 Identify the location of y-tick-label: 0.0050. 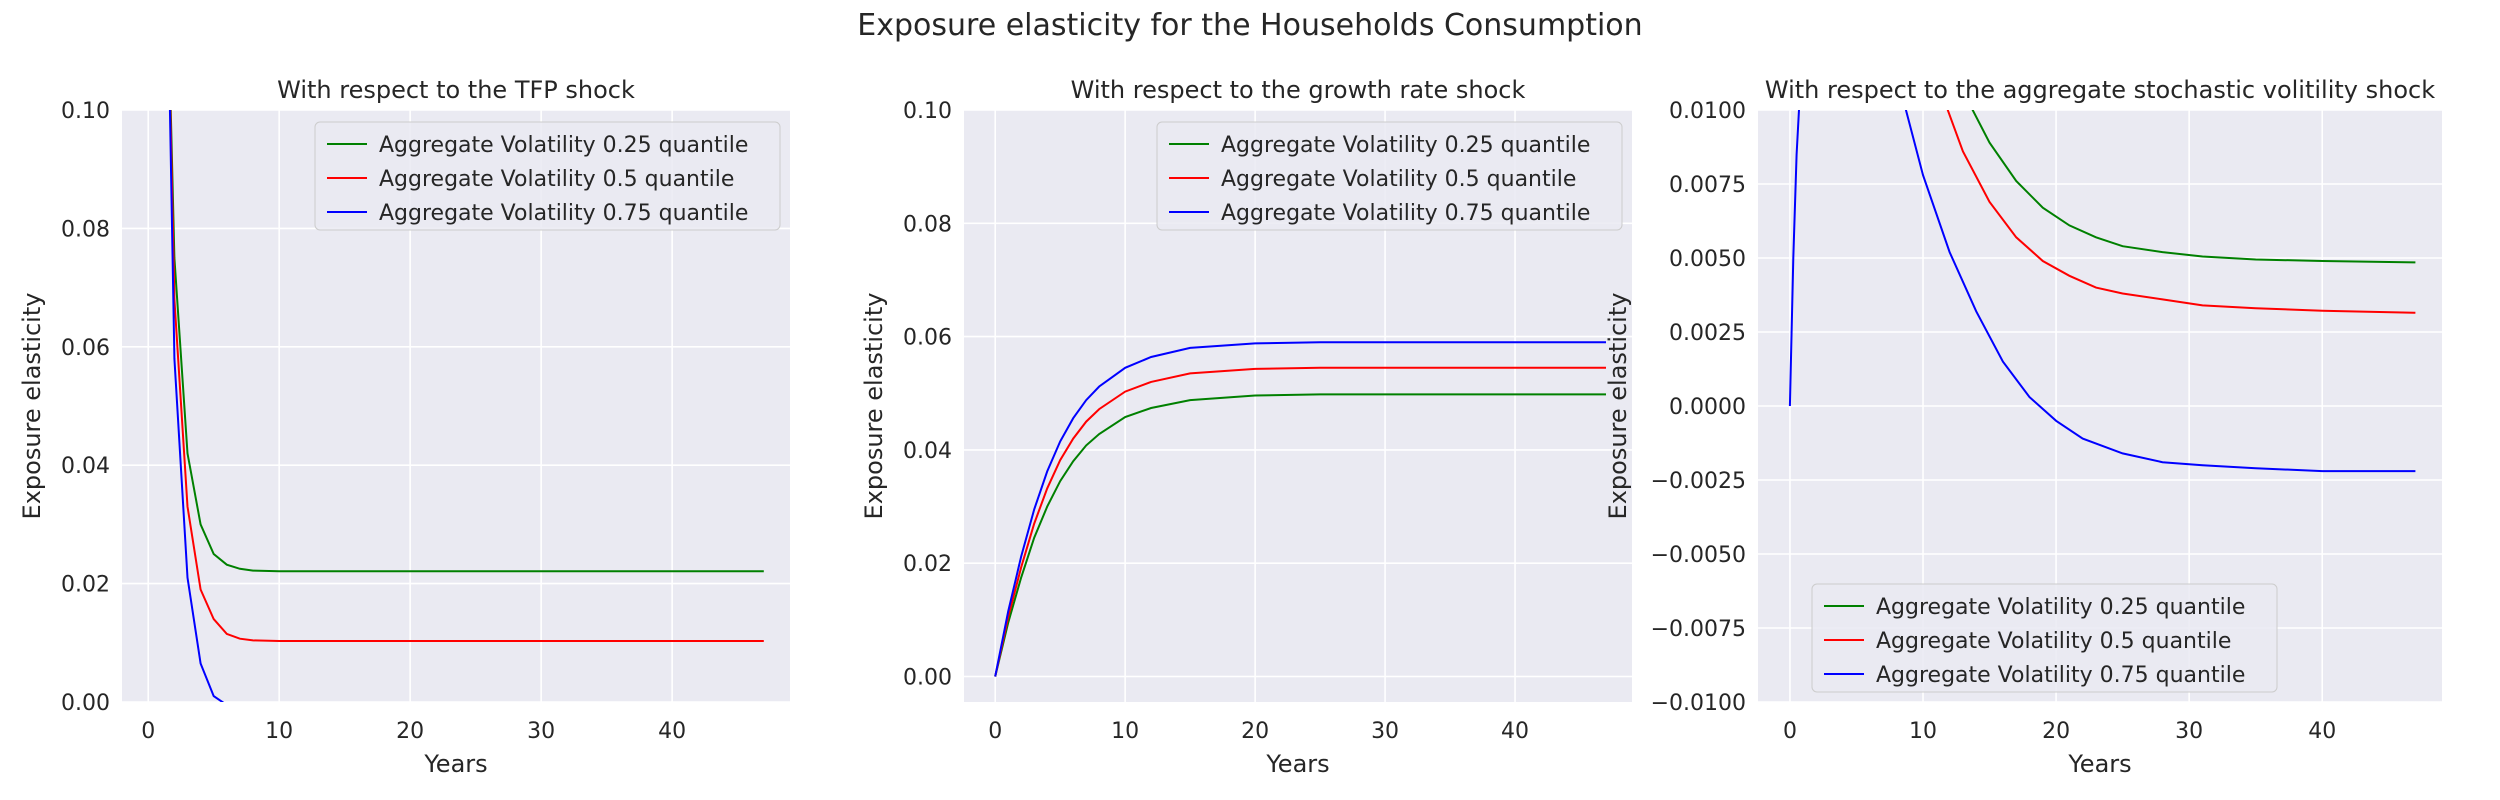
(1707, 259).